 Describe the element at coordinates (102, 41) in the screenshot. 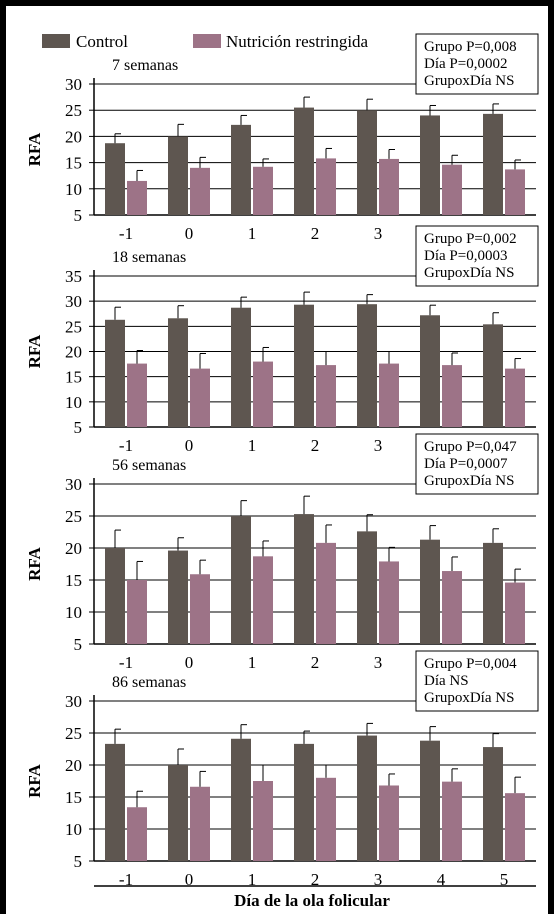

I see `legend-control-label: Control` at that location.